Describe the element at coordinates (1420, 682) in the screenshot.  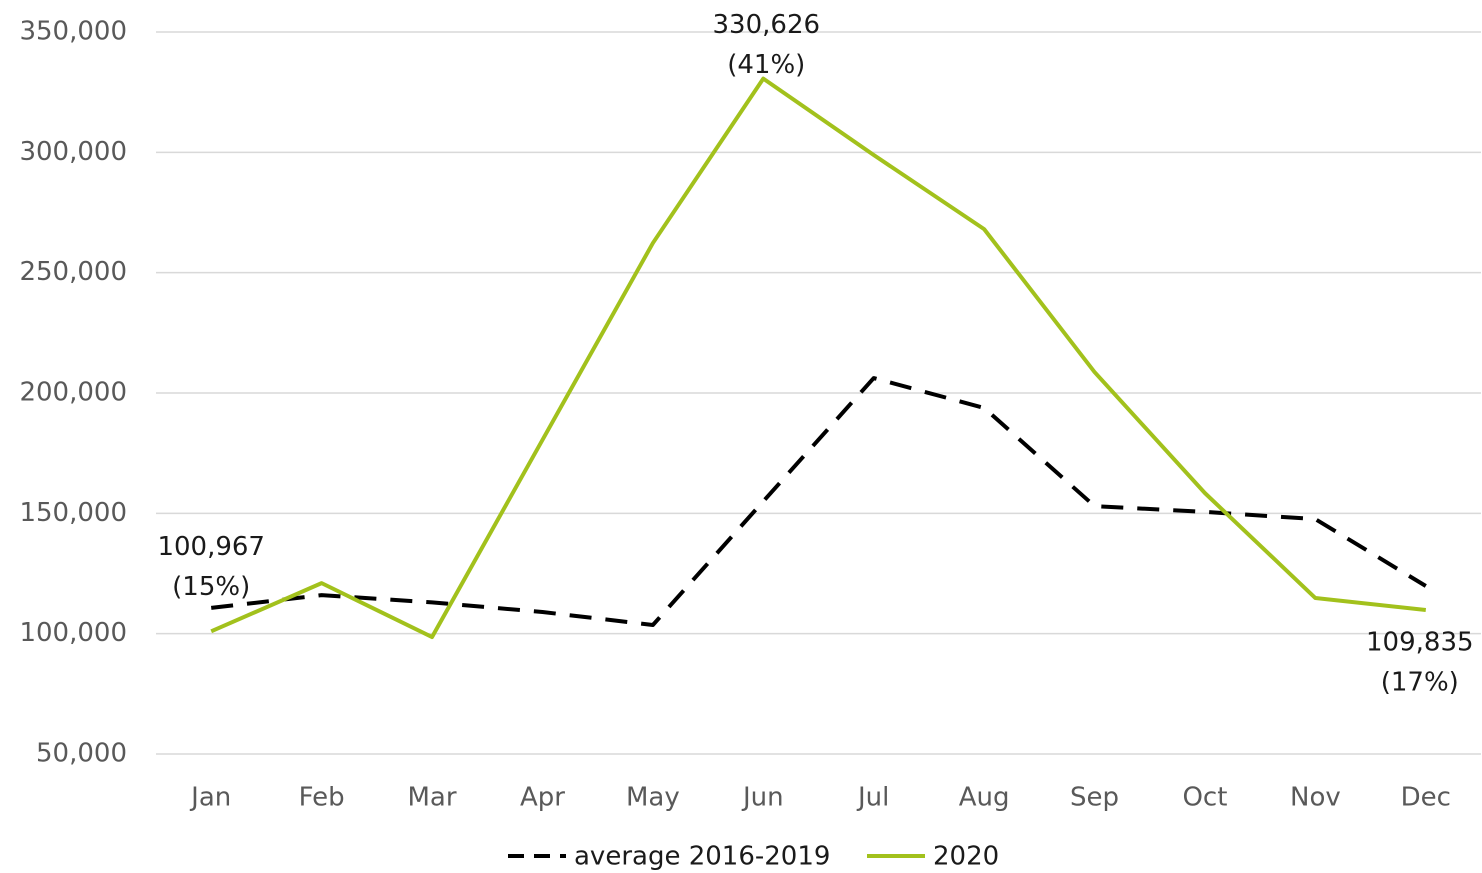
I see `data-label-share: (17%)` at that location.